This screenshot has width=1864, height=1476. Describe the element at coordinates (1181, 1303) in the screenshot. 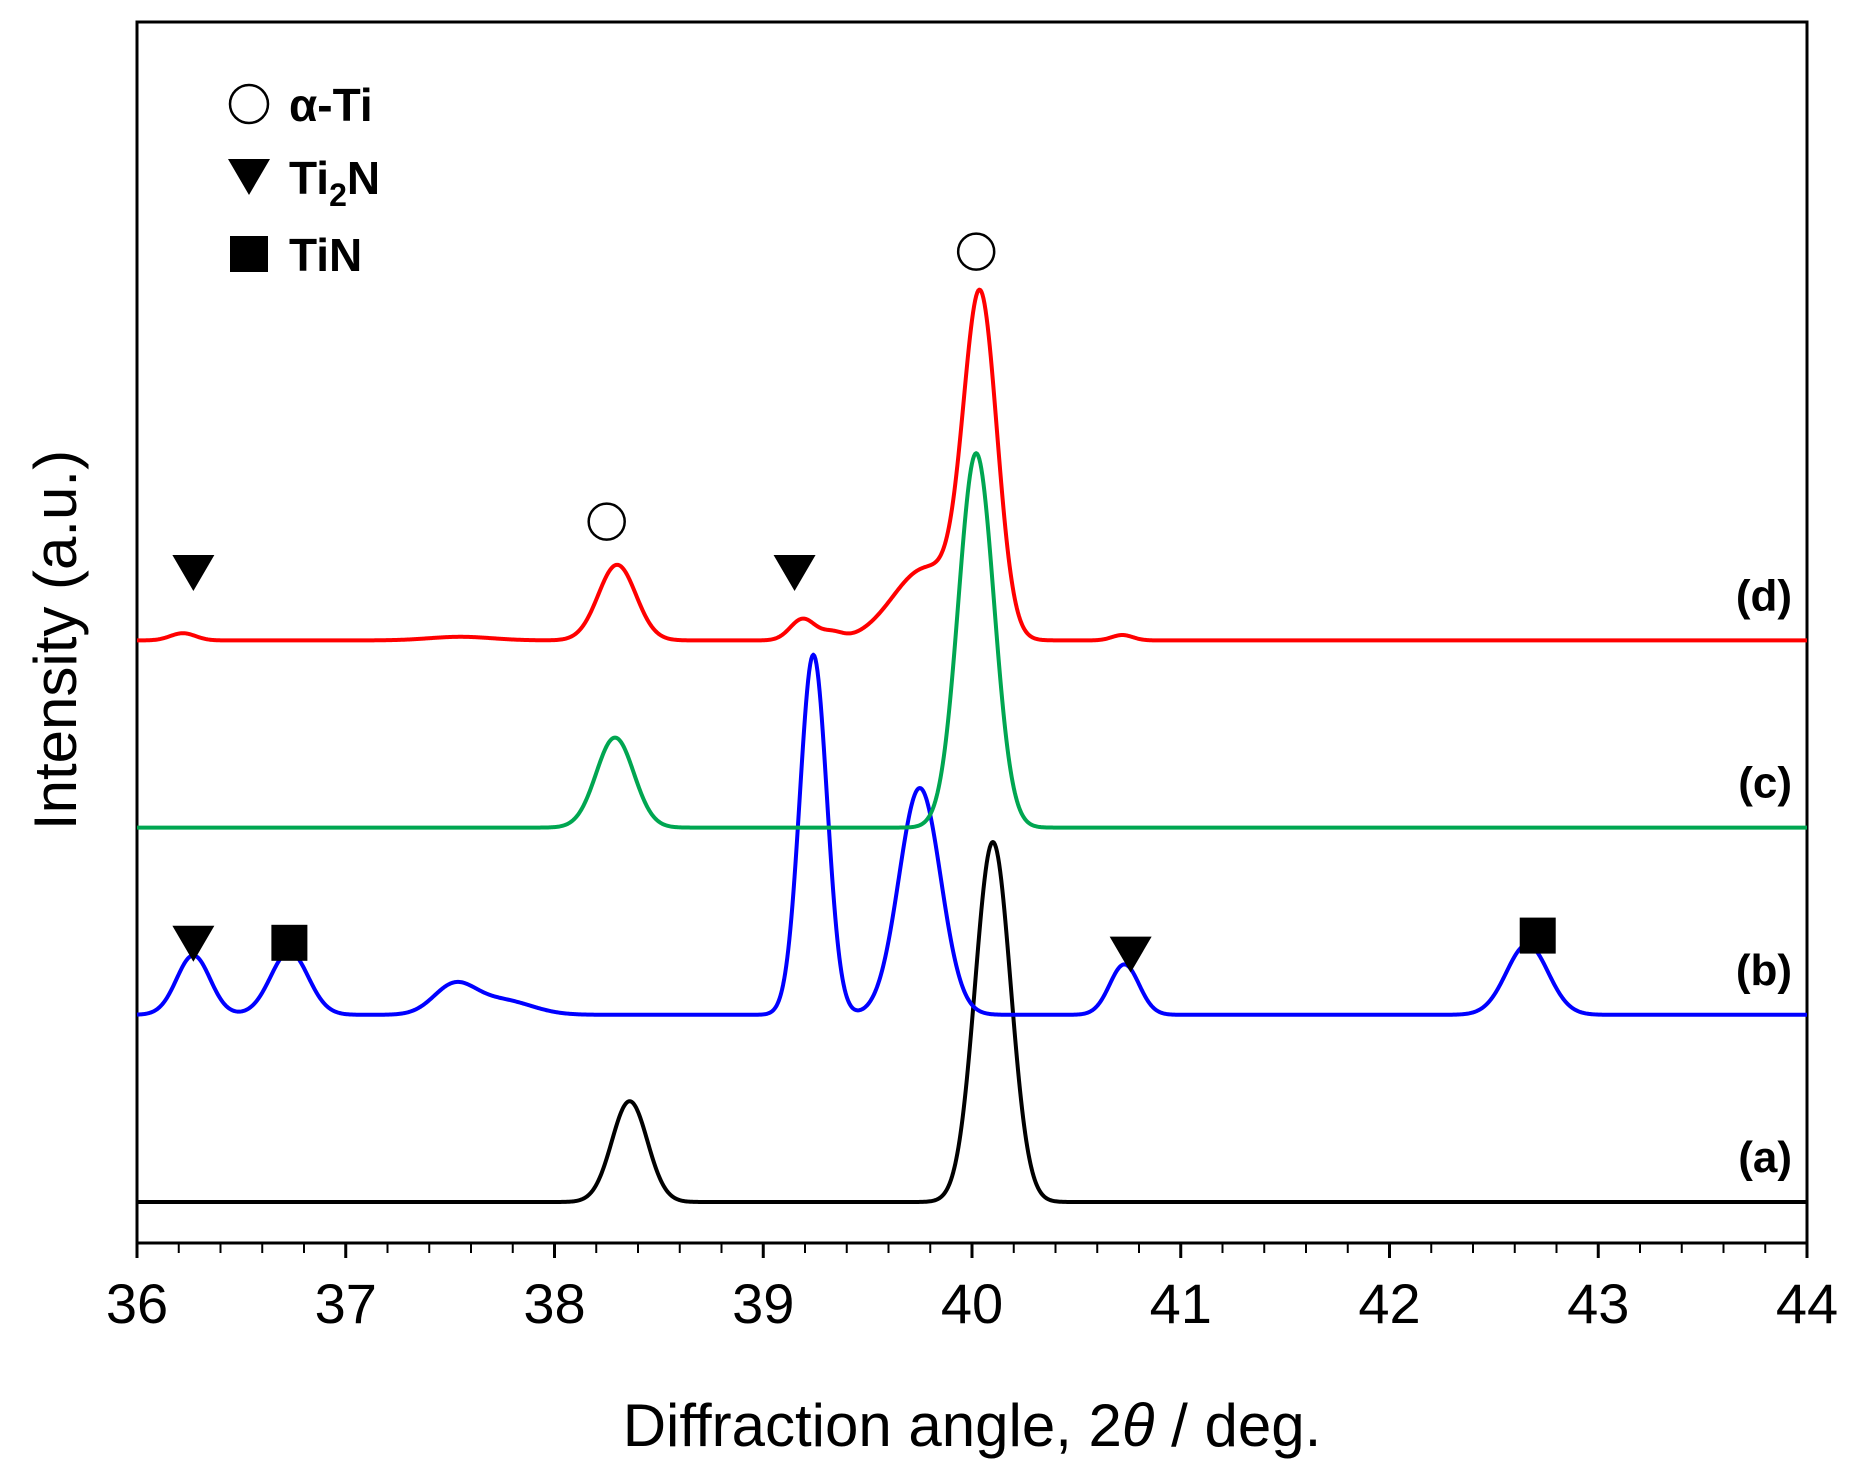

I see `x-tick-label: 41` at that location.